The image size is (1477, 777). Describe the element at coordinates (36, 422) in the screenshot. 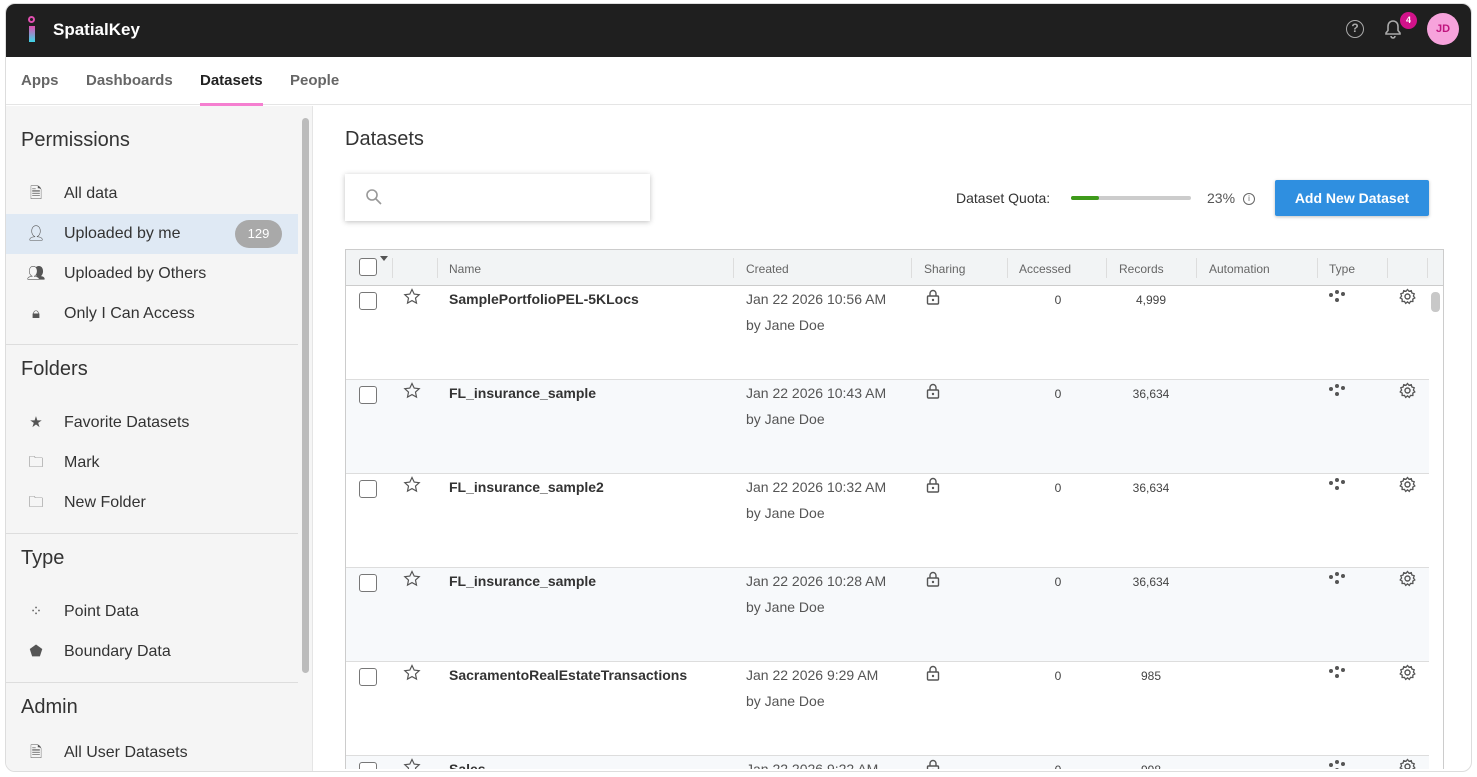

I see `star-icon: ★` at that location.